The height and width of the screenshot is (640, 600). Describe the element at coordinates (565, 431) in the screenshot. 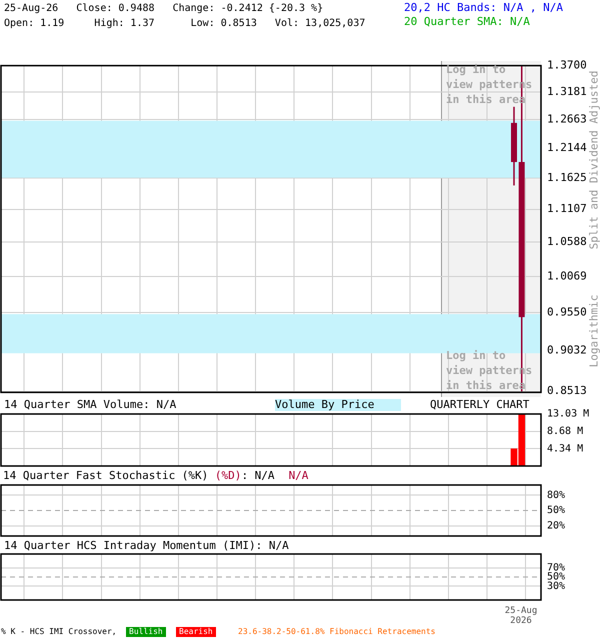

I see `y-tick-label: 8.68 M` at that location.